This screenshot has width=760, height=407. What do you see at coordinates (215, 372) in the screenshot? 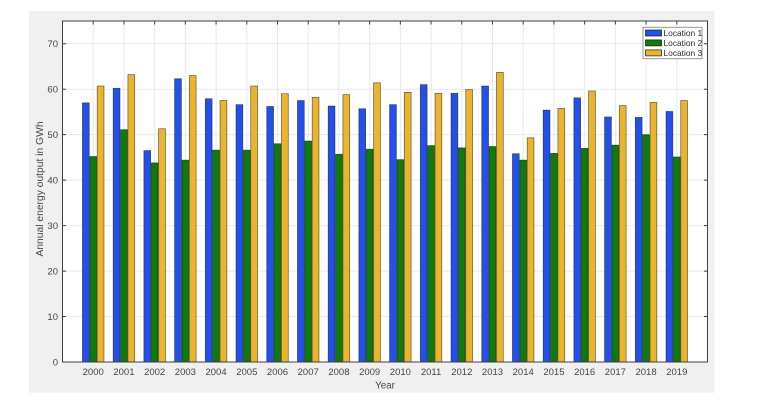
I see `svg-text: 2004` at bounding box center [215, 372].